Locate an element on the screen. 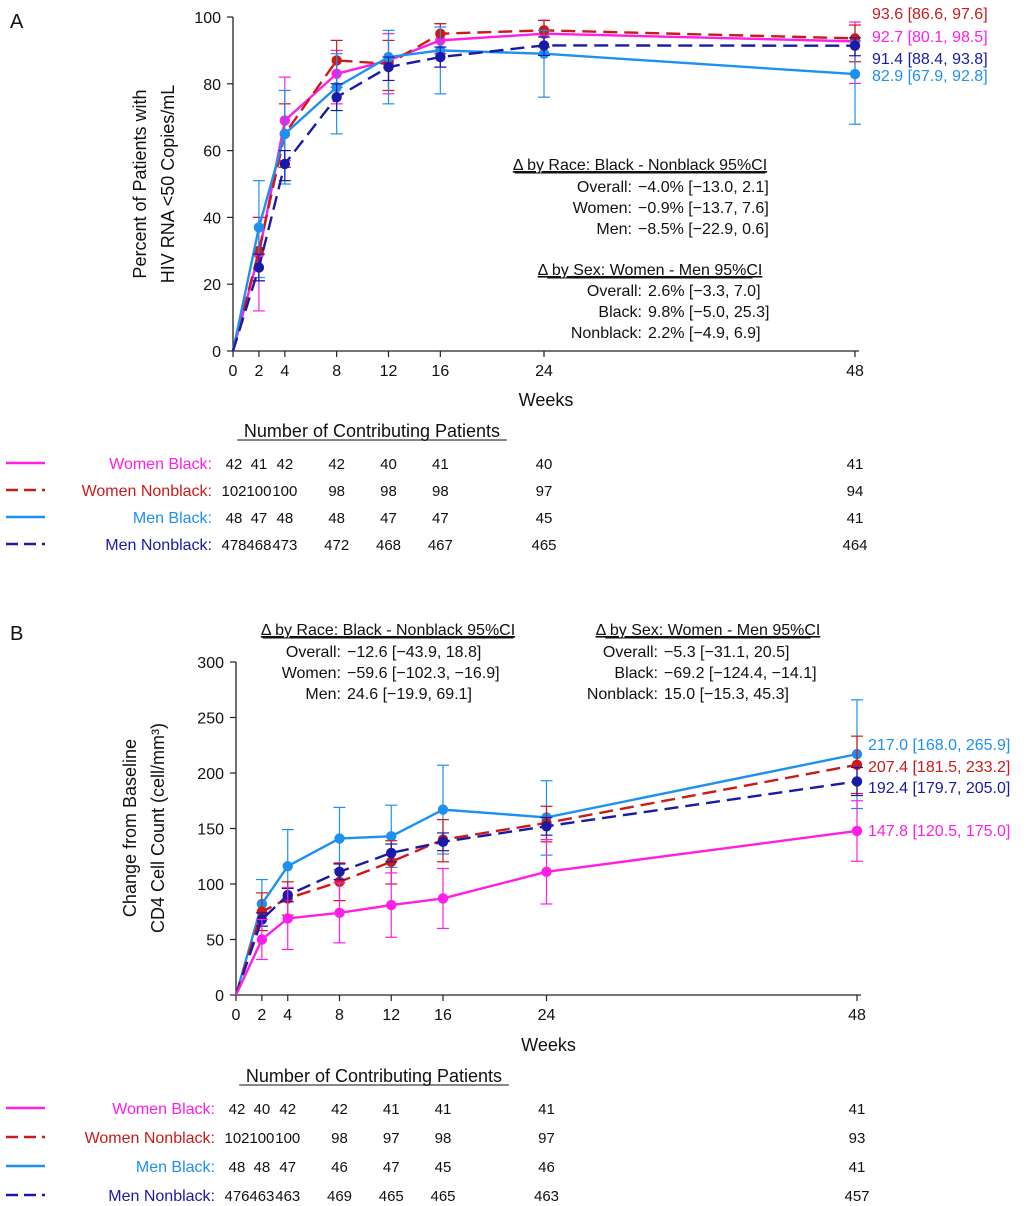 This screenshot has width=1033, height=1206. end-value-label: 207.4 [181.5, 233.2] is located at coordinates (939, 767).